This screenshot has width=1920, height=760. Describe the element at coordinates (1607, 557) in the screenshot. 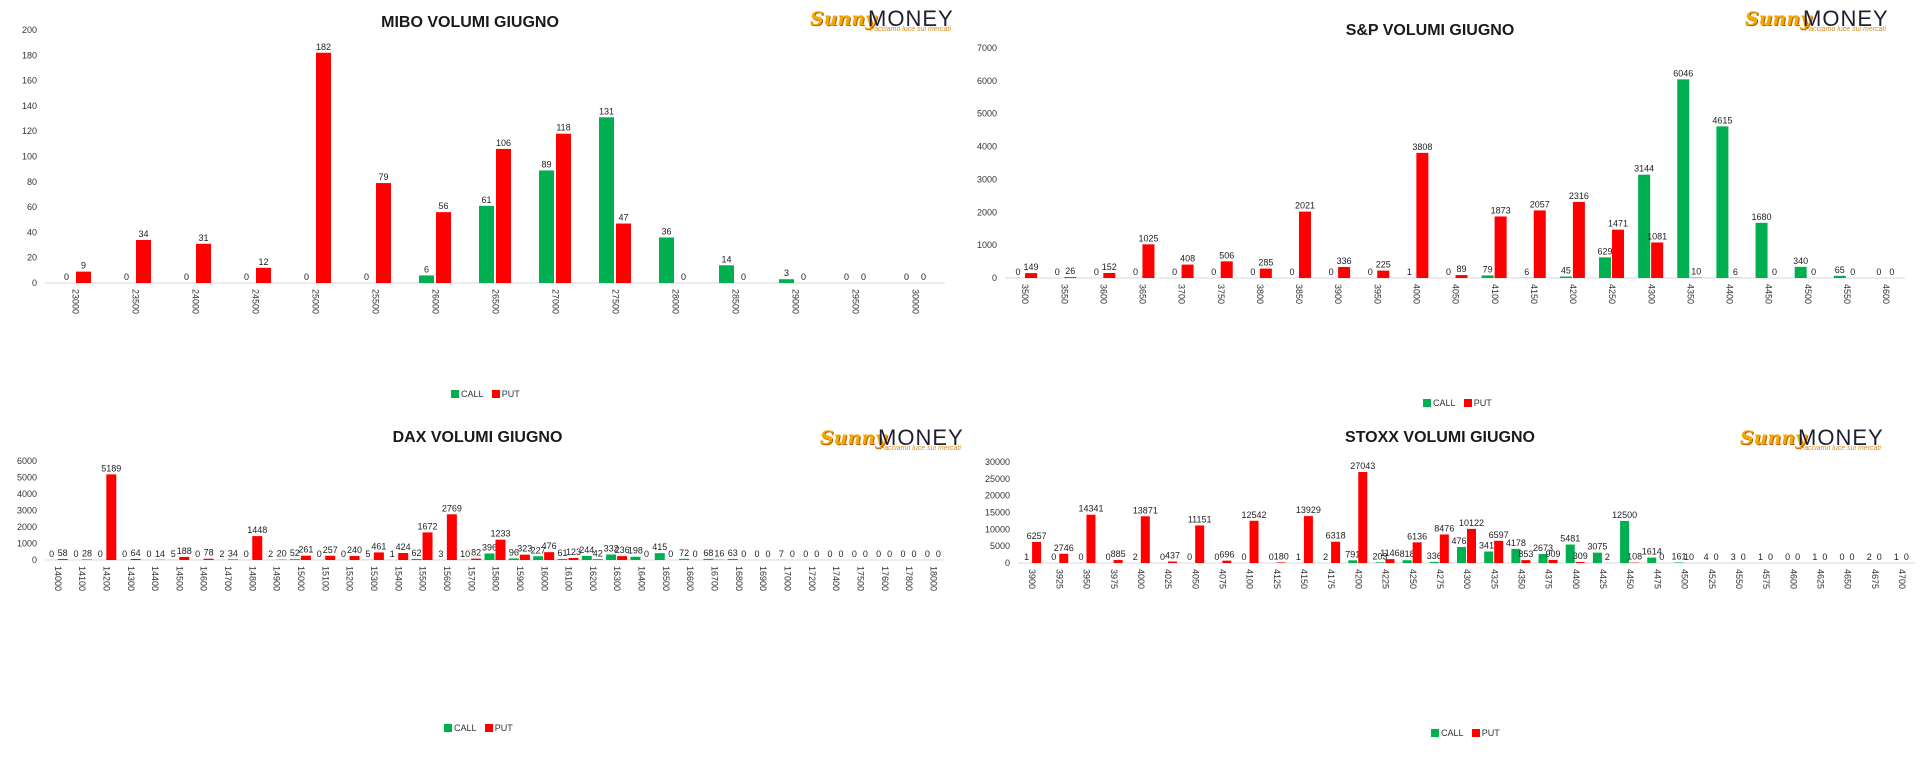

I see `data-label-put: 2` at that location.